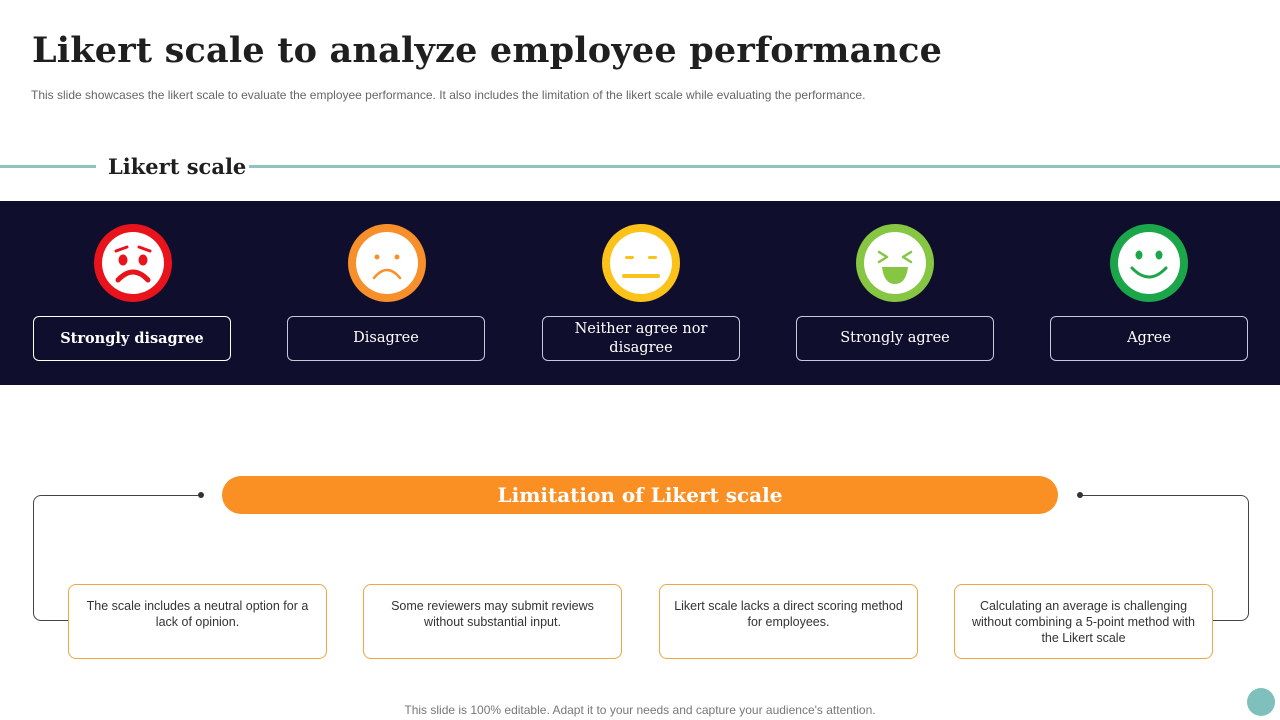 This screenshot has height=720, width=1280. I want to click on smiling-face-icon, so click(1149, 263).